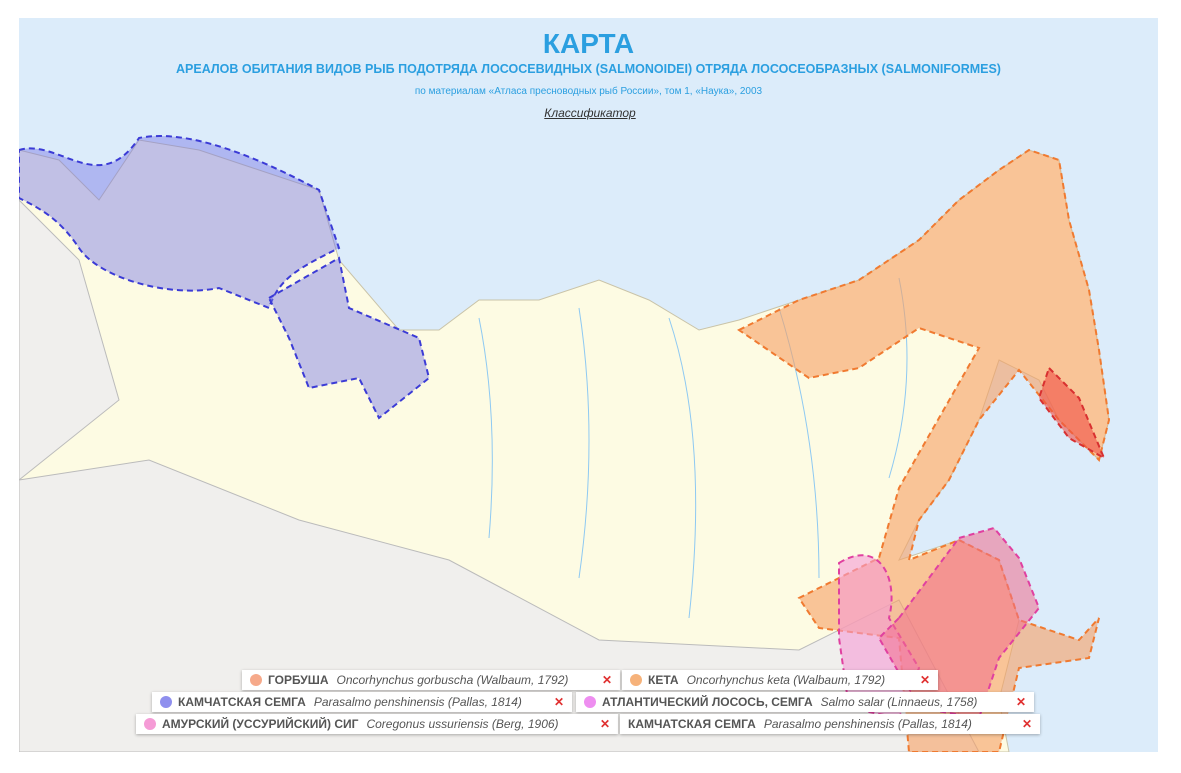  I want to click on classifier-link: Классификатор, so click(590, 113).